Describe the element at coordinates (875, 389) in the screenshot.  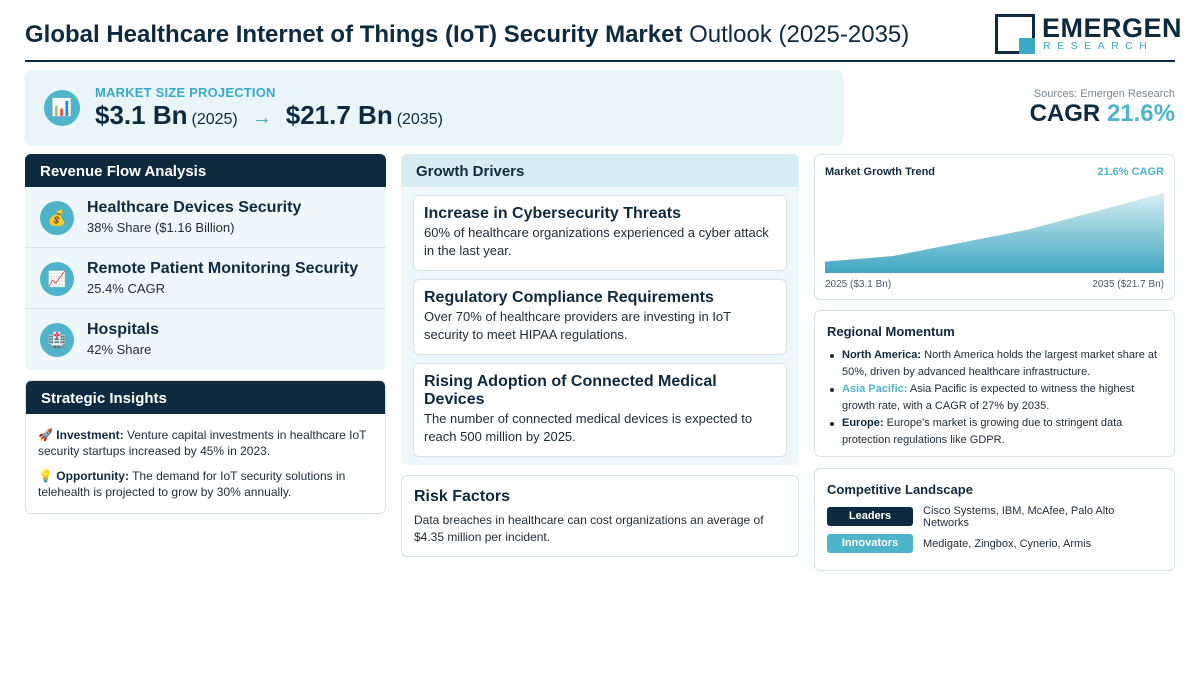
I see `region-name: Asia Pacific:` at that location.